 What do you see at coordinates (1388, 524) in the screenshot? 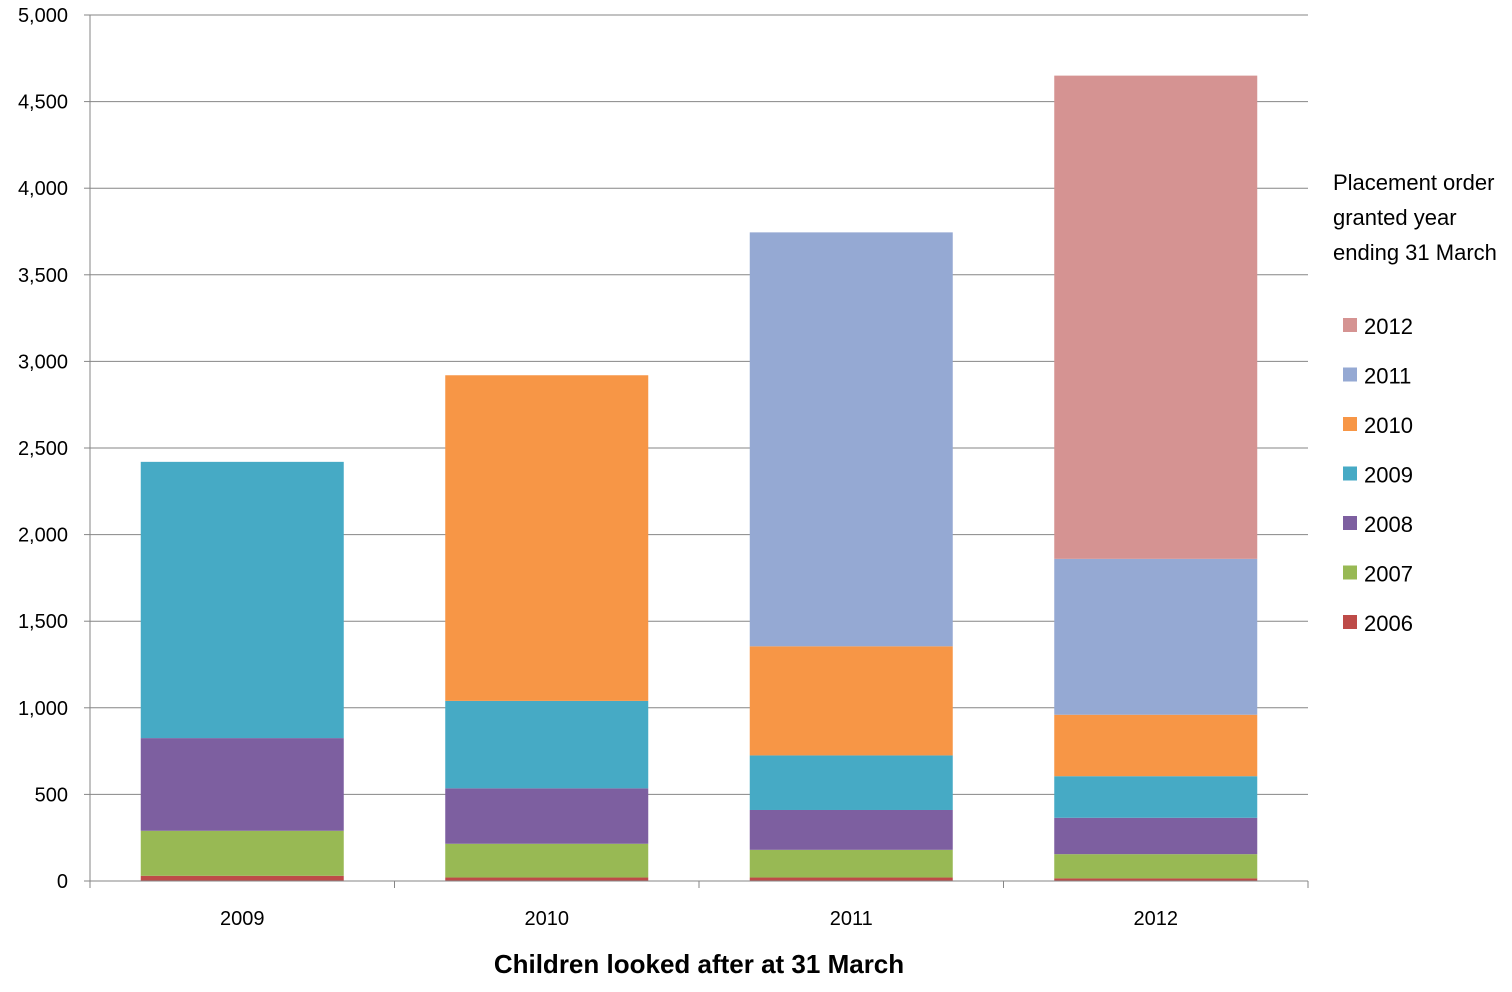
I see `legend-label-2008: 2008` at bounding box center [1388, 524].